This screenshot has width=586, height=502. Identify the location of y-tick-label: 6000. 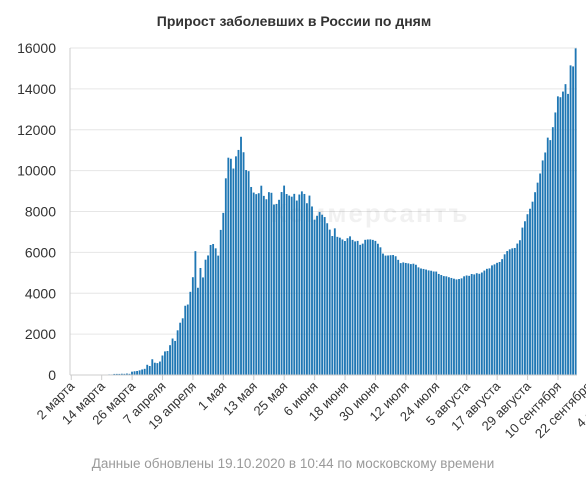
(40, 252).